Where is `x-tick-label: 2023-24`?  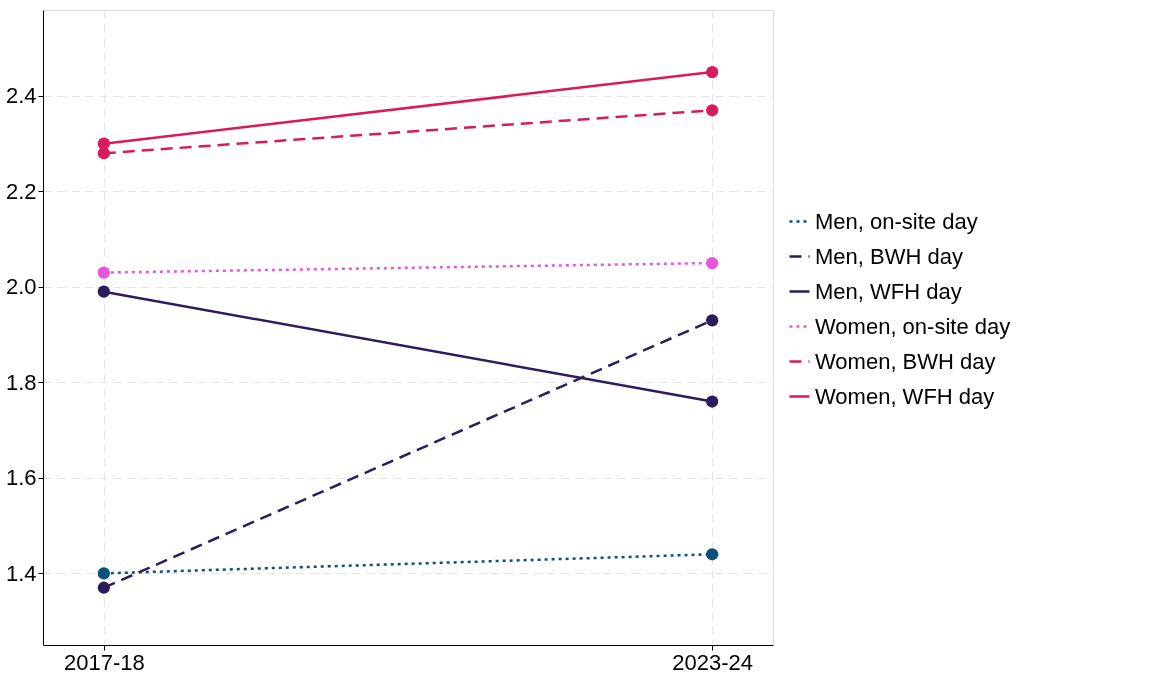
x-tick-label: 2023-24 is located at coordinates (713, 662).